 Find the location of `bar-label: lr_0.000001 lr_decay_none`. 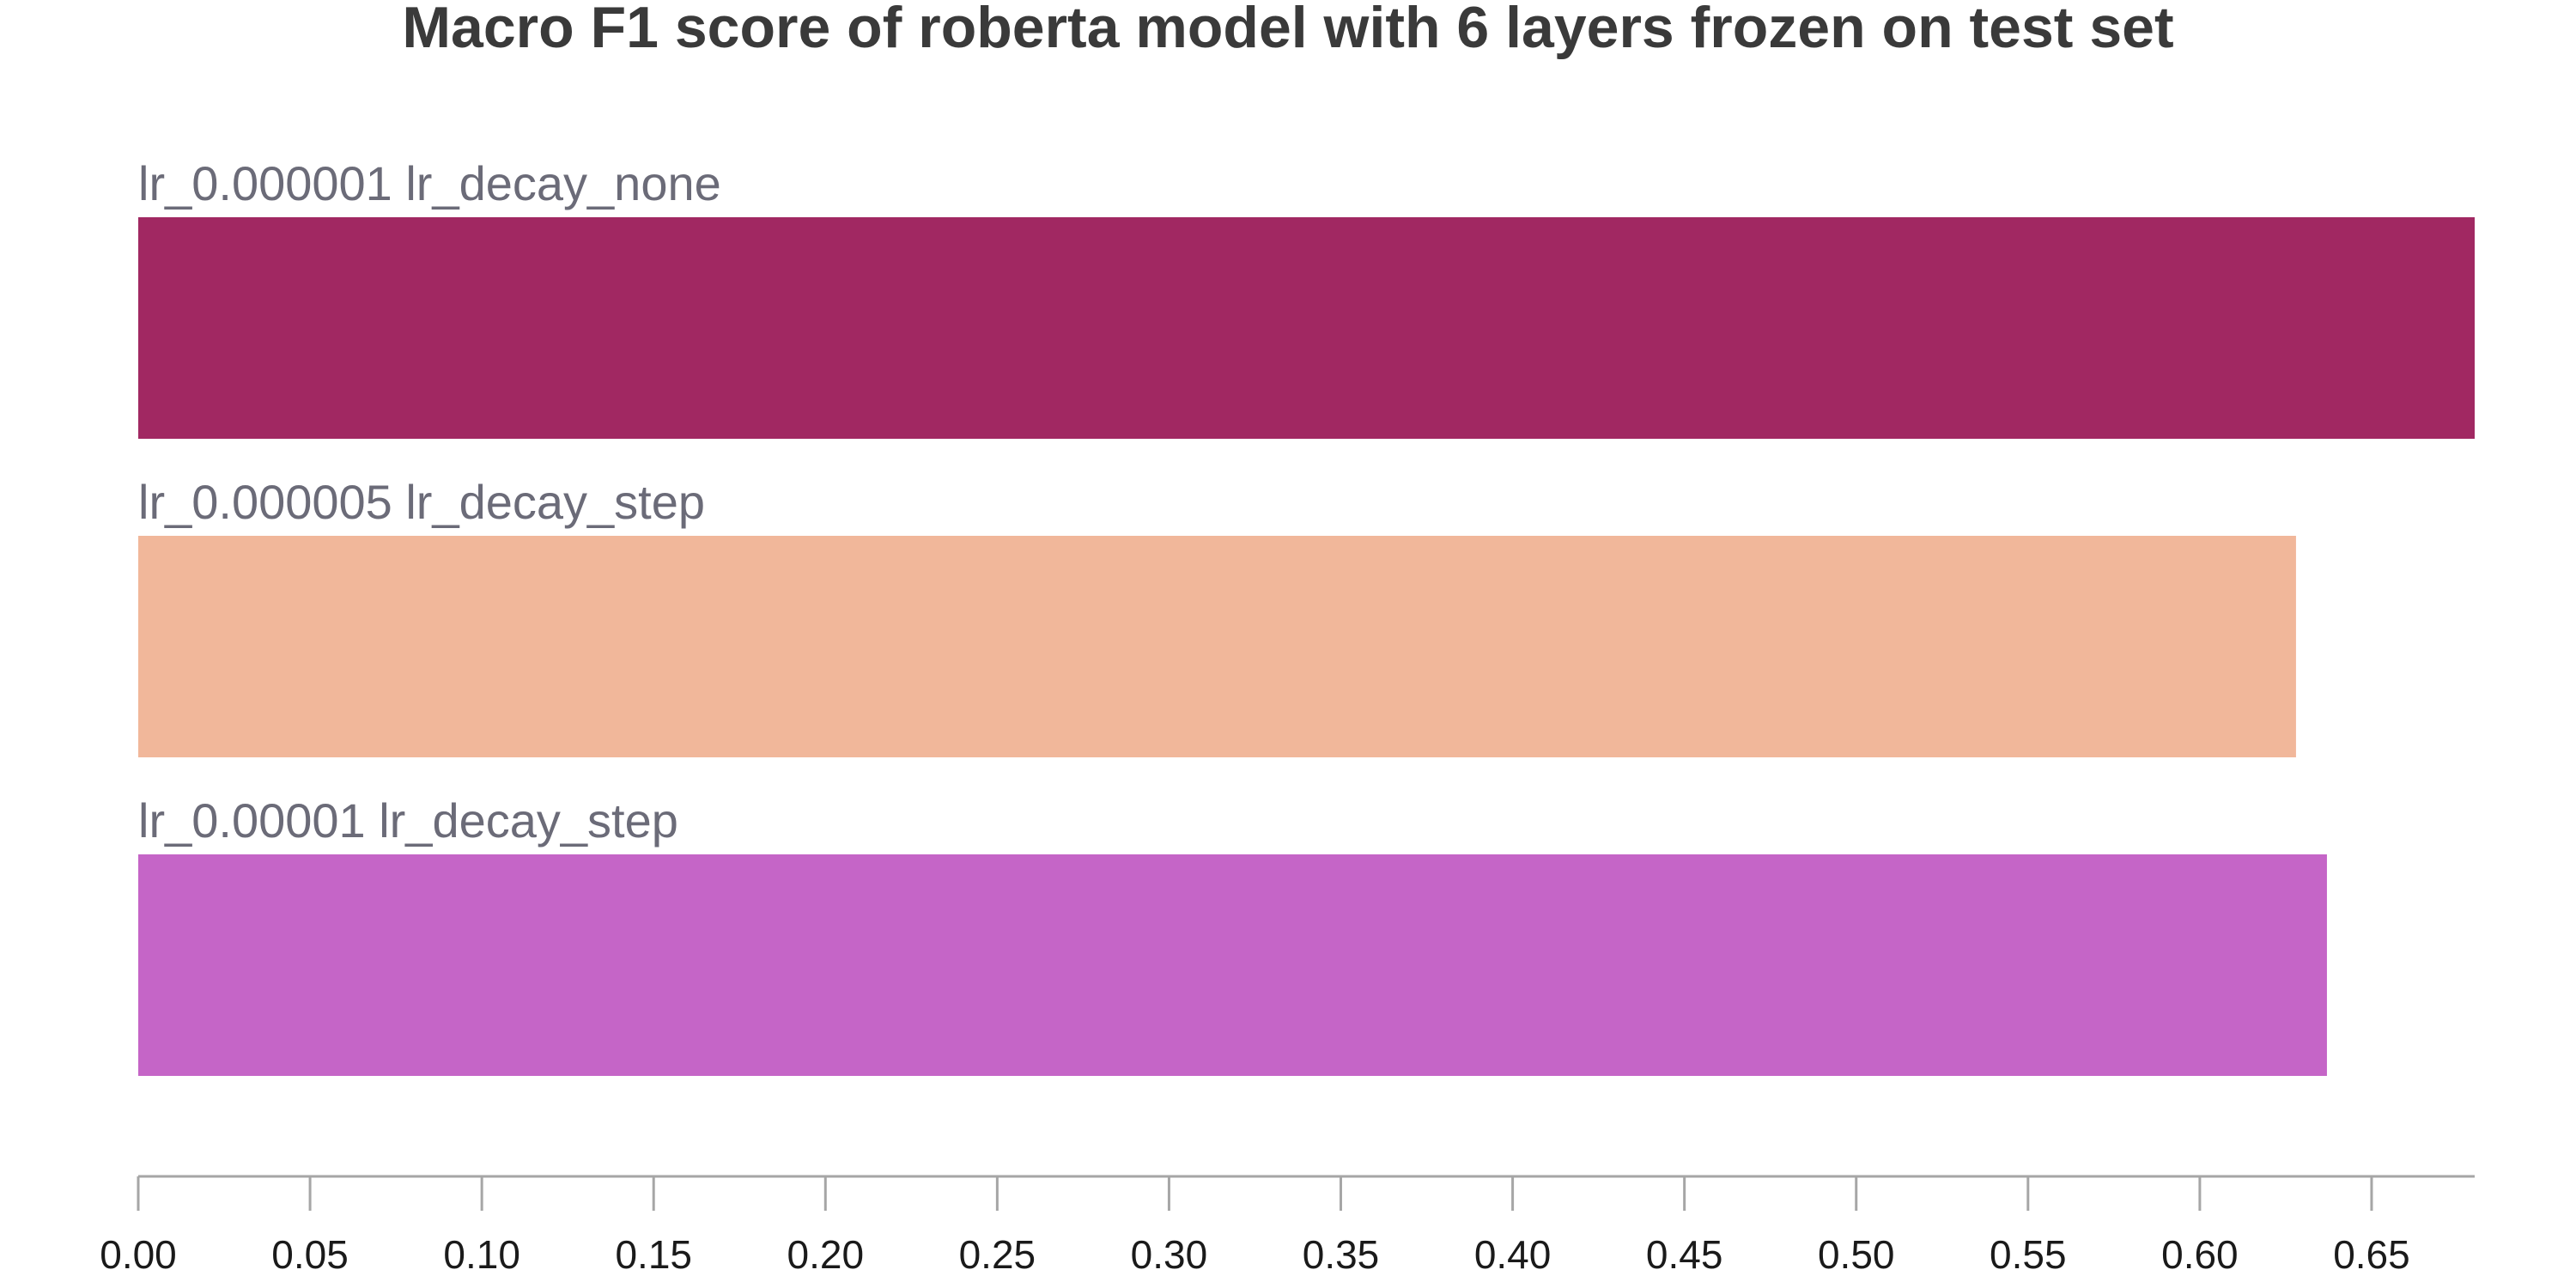

bar-label: lr_0.000001 lr_decay_none is located at coordinates (430, 183).